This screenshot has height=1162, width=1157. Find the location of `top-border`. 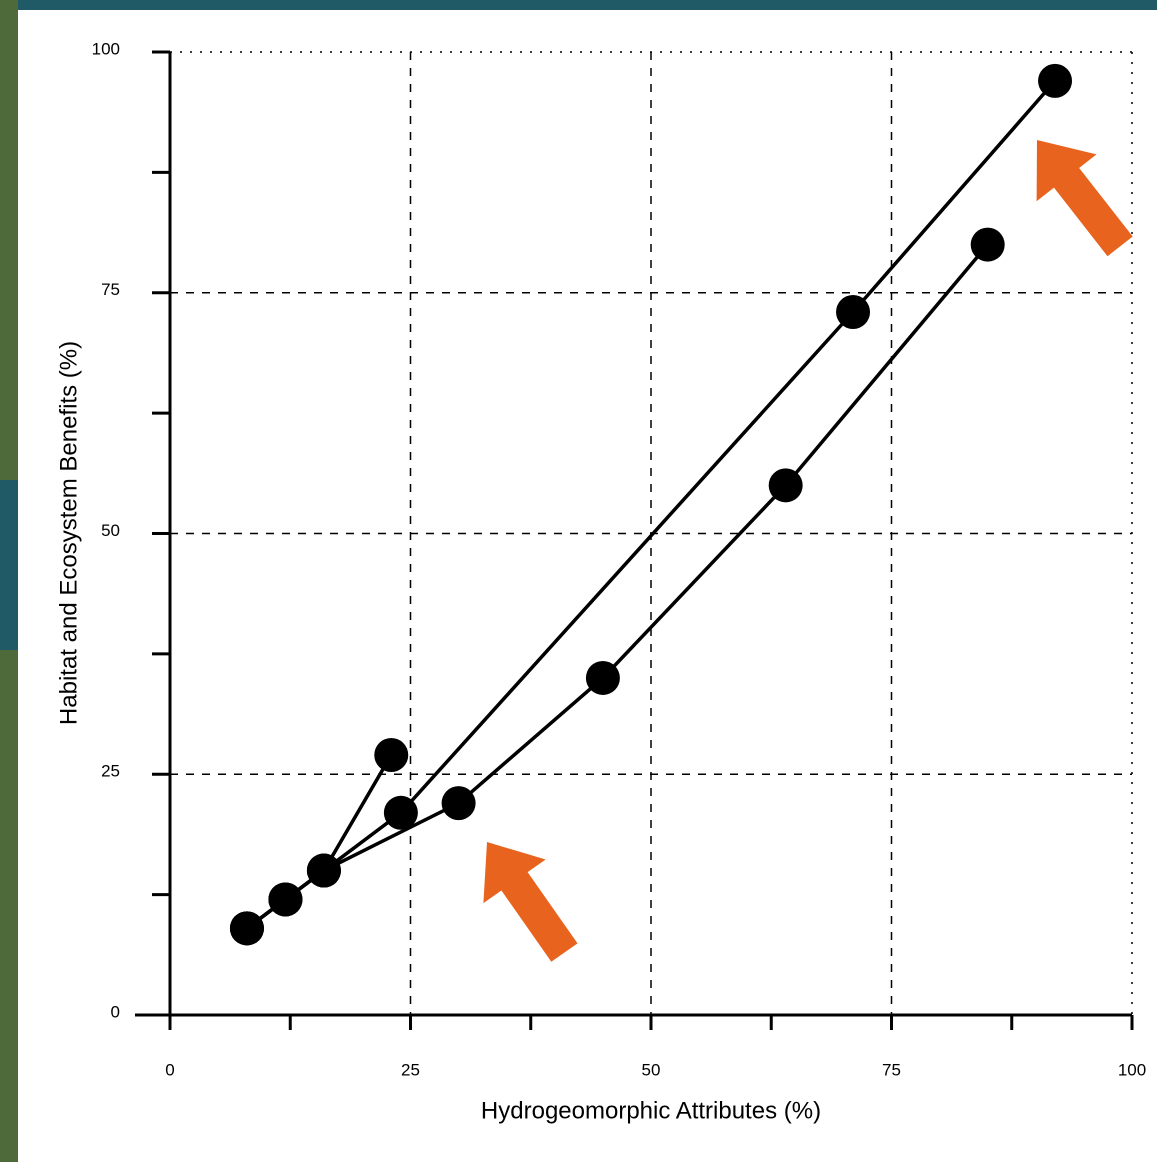

top-border is located at coordinates (578, 5).